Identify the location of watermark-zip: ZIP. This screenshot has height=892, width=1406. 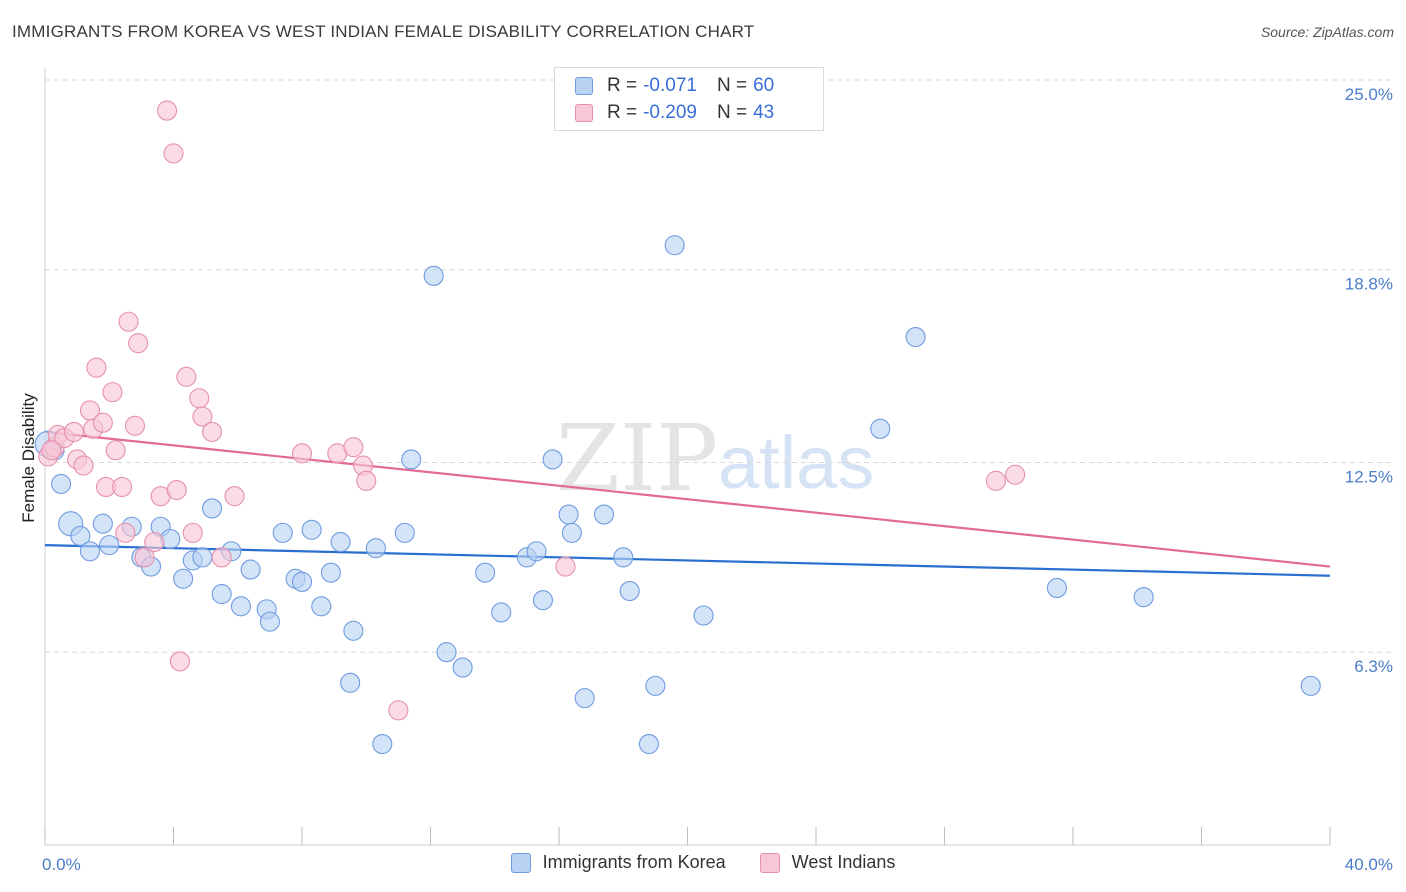
(637, 458).